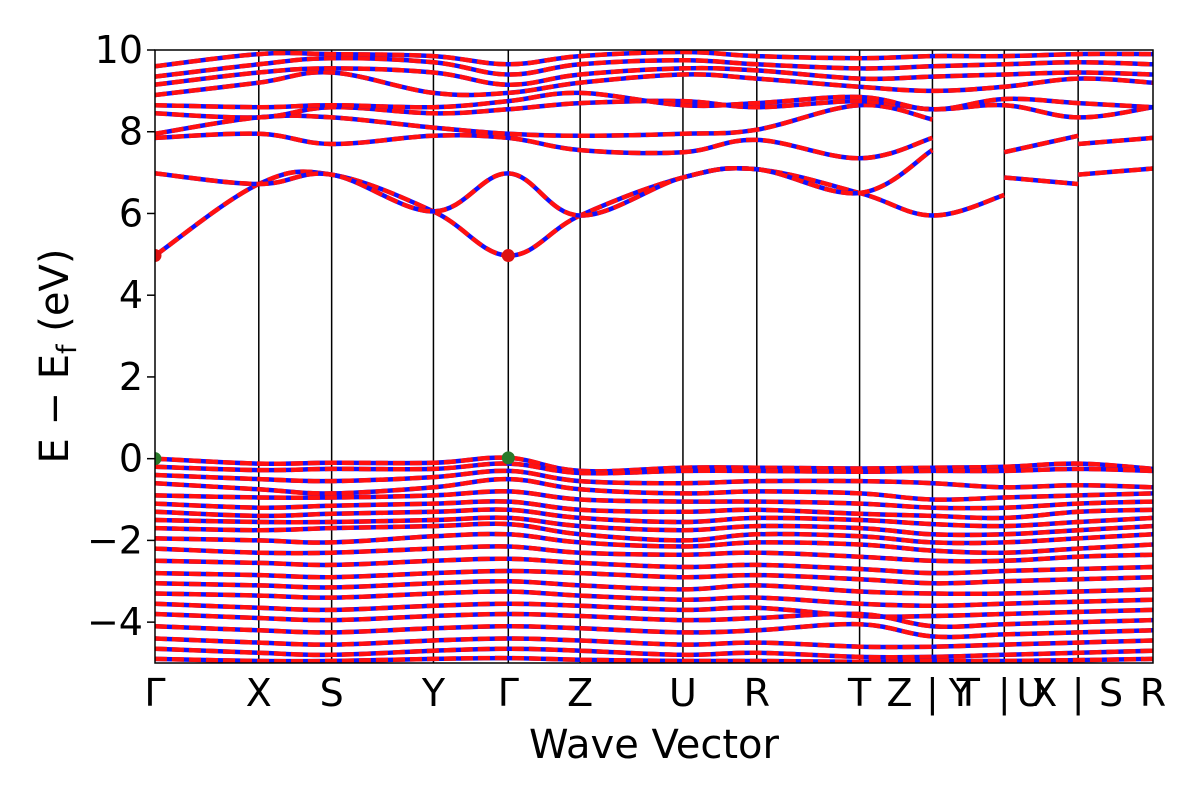  I want to click on y-tick-label: −2, so click(115, 540).